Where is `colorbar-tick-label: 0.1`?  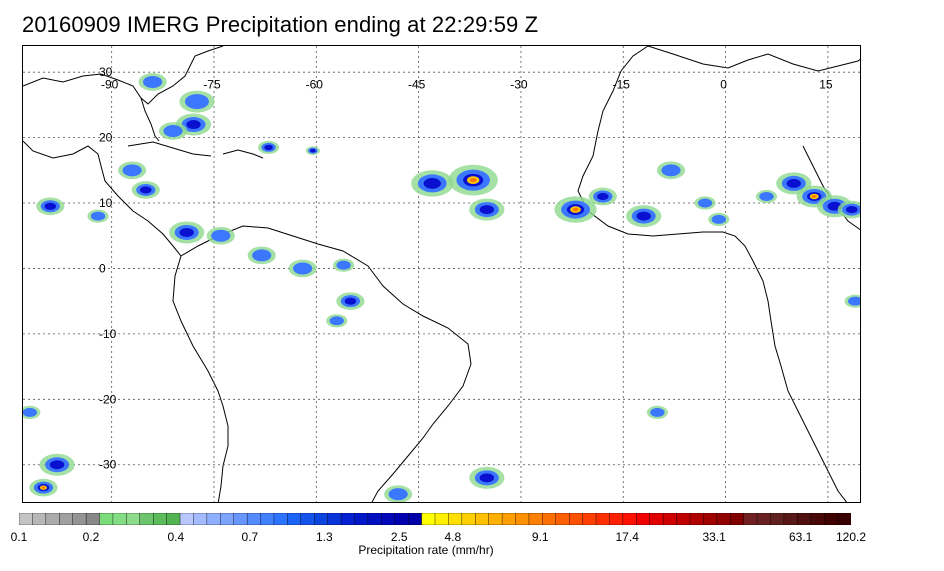 colorbar-tick-label: 0.1 is located at coordinates (19, 537).